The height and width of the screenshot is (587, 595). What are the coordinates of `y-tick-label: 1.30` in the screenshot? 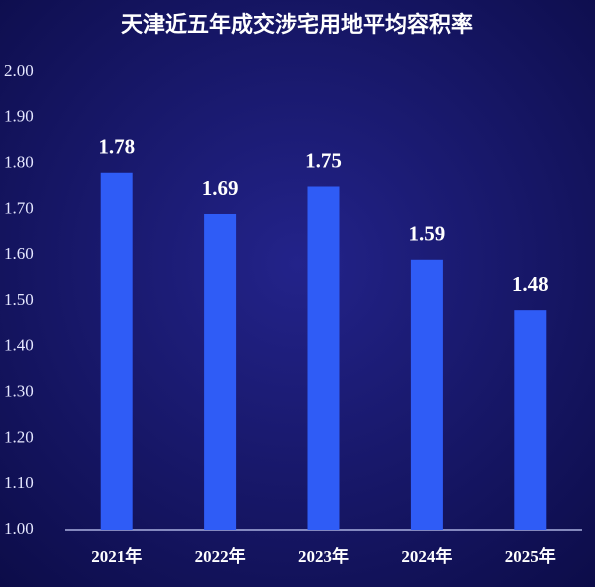 It's located at (19, 391).